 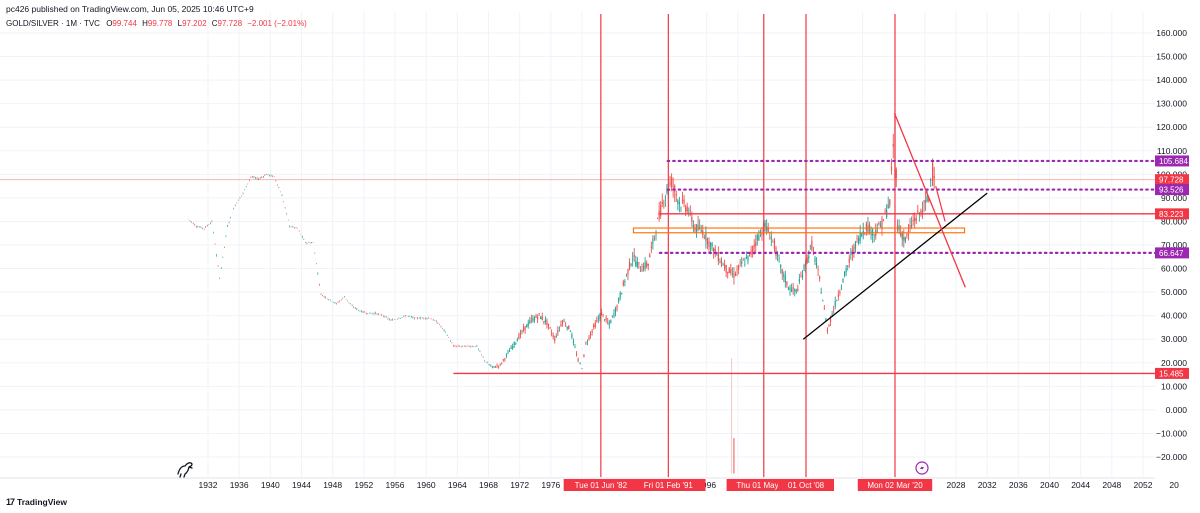 I want to click on time-tick-label: 1960, so click(x=426, y=485).